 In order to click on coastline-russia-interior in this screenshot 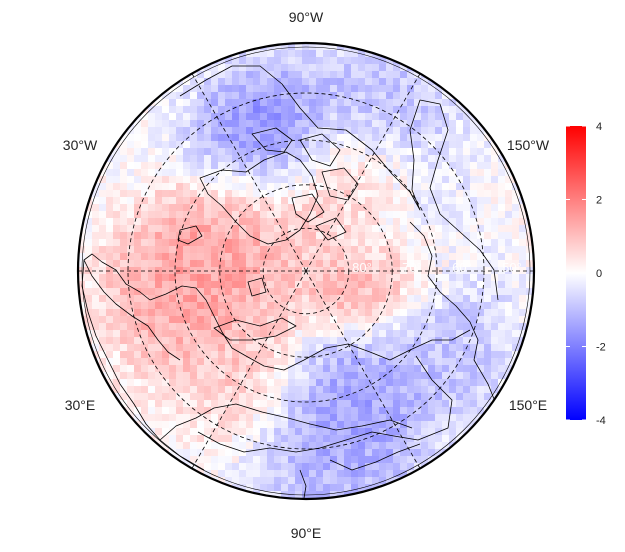, I will do `click(325, 404)`.